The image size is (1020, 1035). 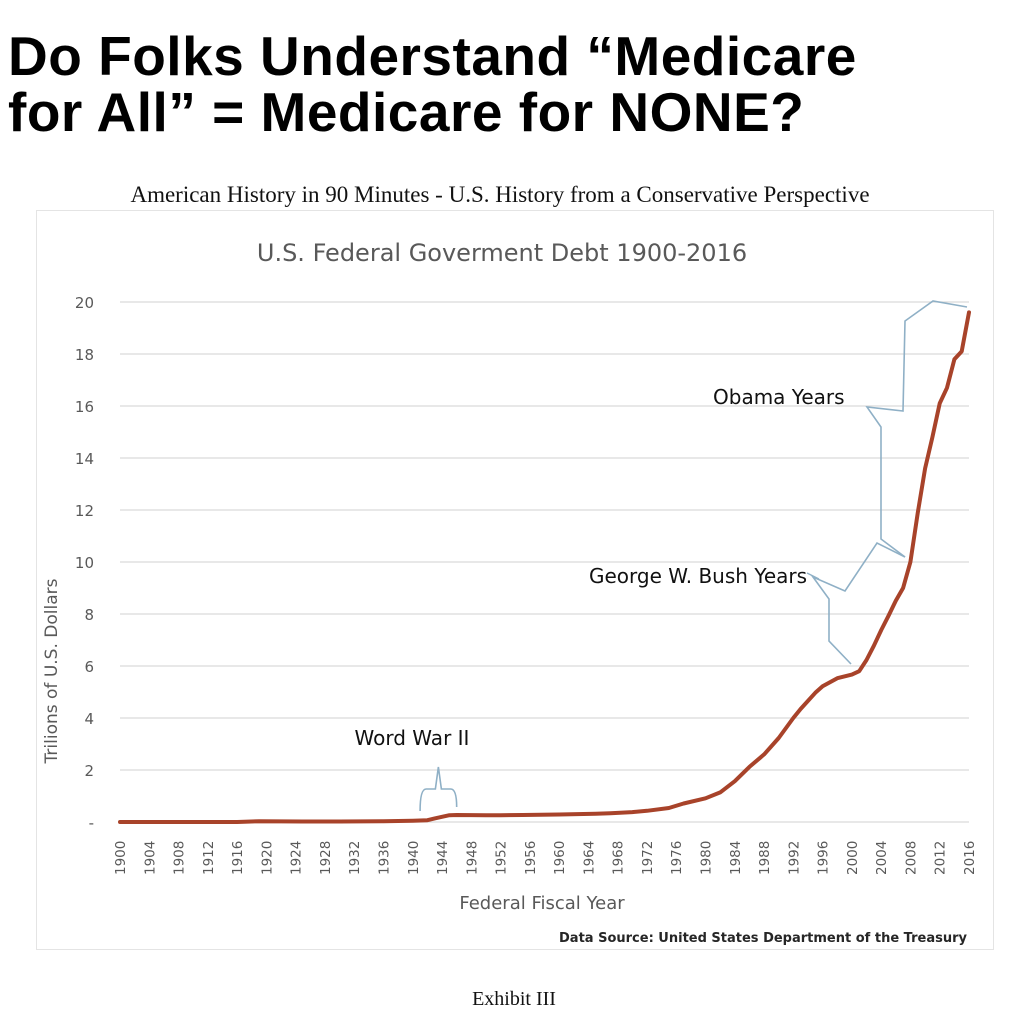 I want to click on x-tick-label: 1996, so click(x=824, y=858).